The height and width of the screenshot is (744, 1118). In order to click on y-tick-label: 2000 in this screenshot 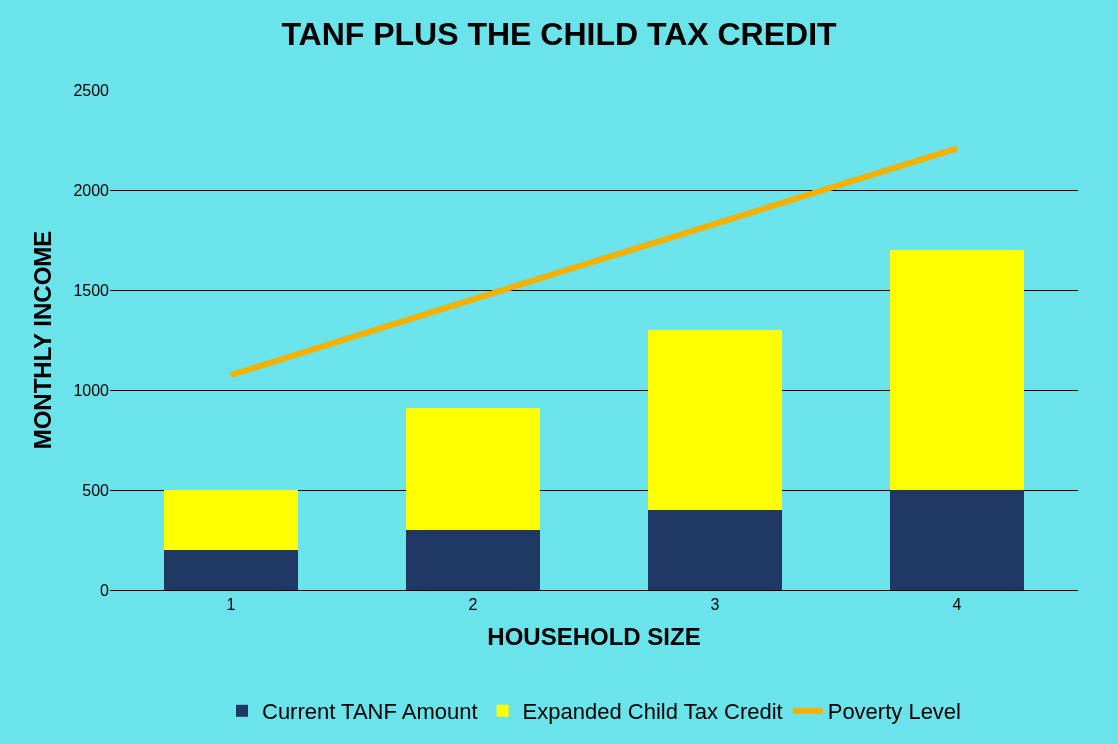, I will do `click(91, 190)`.